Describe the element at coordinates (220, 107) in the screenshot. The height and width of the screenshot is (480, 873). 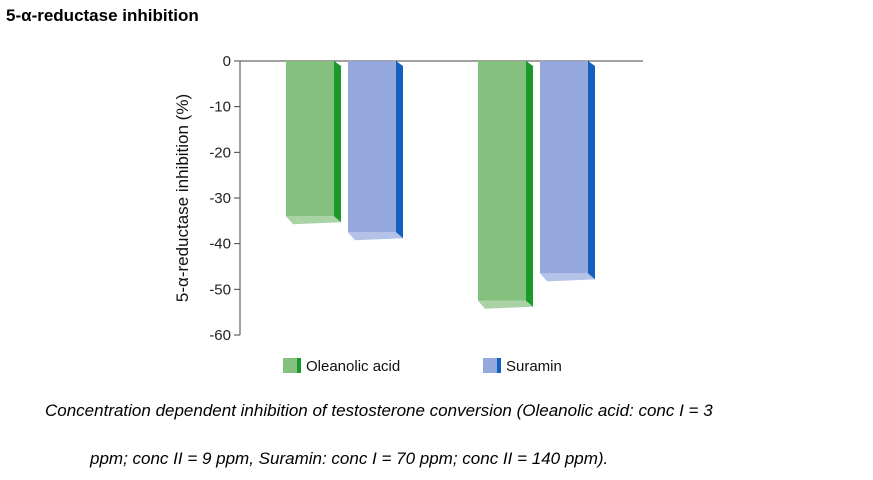
I see `y-tick-label: -10` at that location.